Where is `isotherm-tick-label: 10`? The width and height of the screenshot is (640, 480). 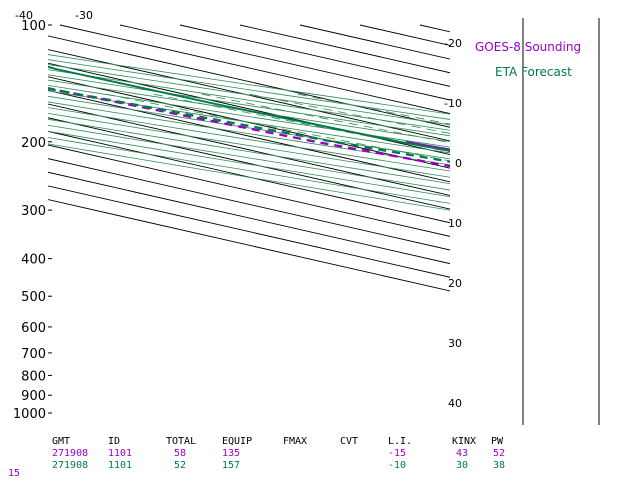 isotherm-tick-label: 10 is located at coordinates (455, 223).